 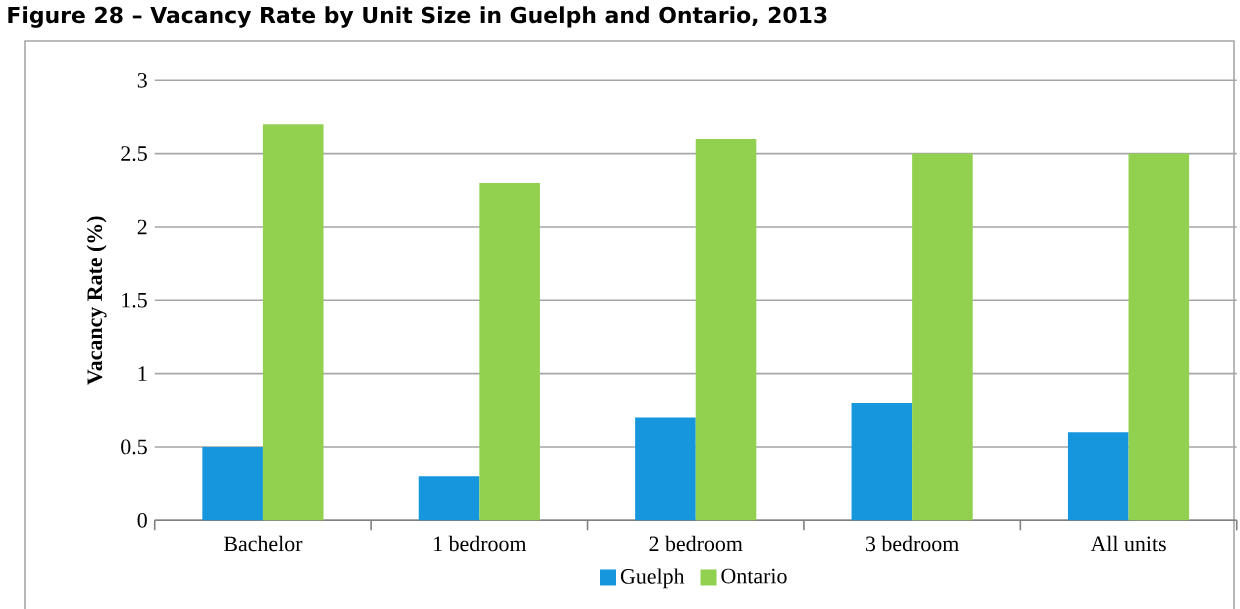 What do you see at coordinates (96, 300) in the screenshot?
I see `y-axis-title: Vacancy Rate (%)` at bounding box center [96, 300].